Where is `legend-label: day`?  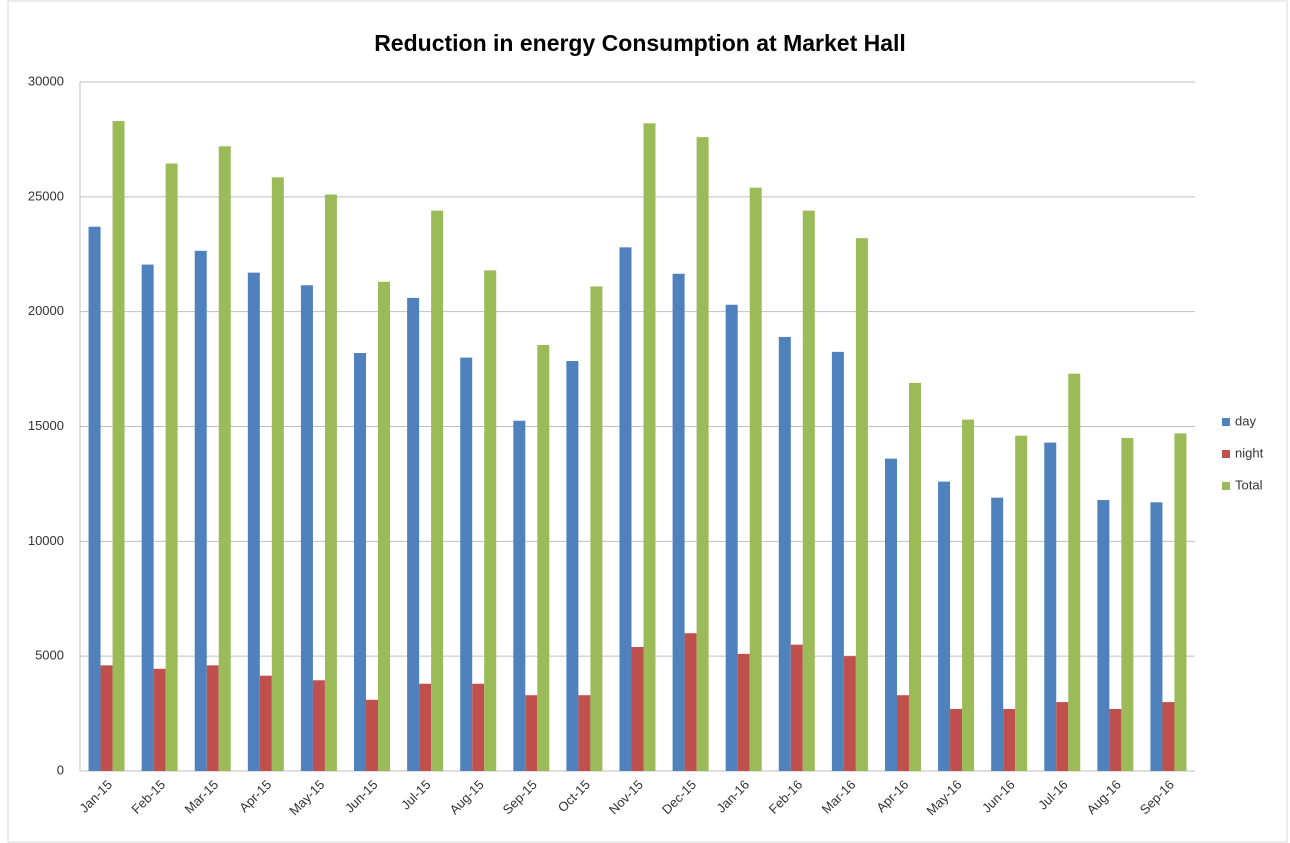
legend-label: day is located at coordinates (1245, 420).